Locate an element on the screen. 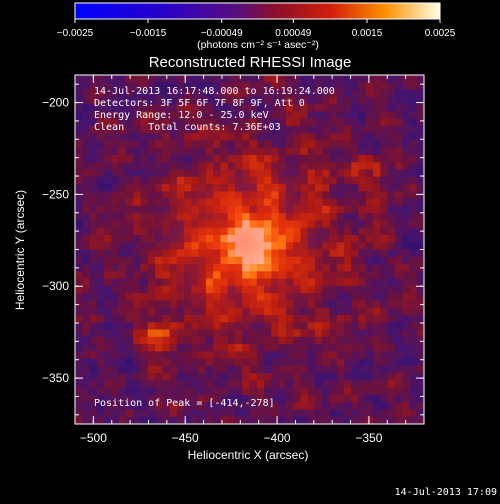  x-tick-label: −350 is located at coordinates (368, 438).